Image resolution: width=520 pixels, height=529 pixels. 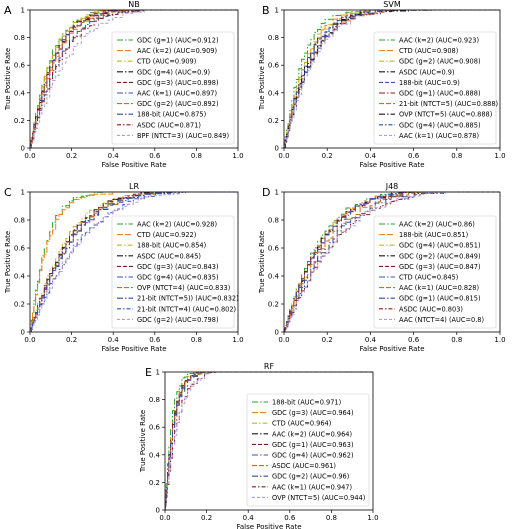 I want to click on legend-label: GDC (g=3) (AUC=0.847), so click(x=440, y=267).